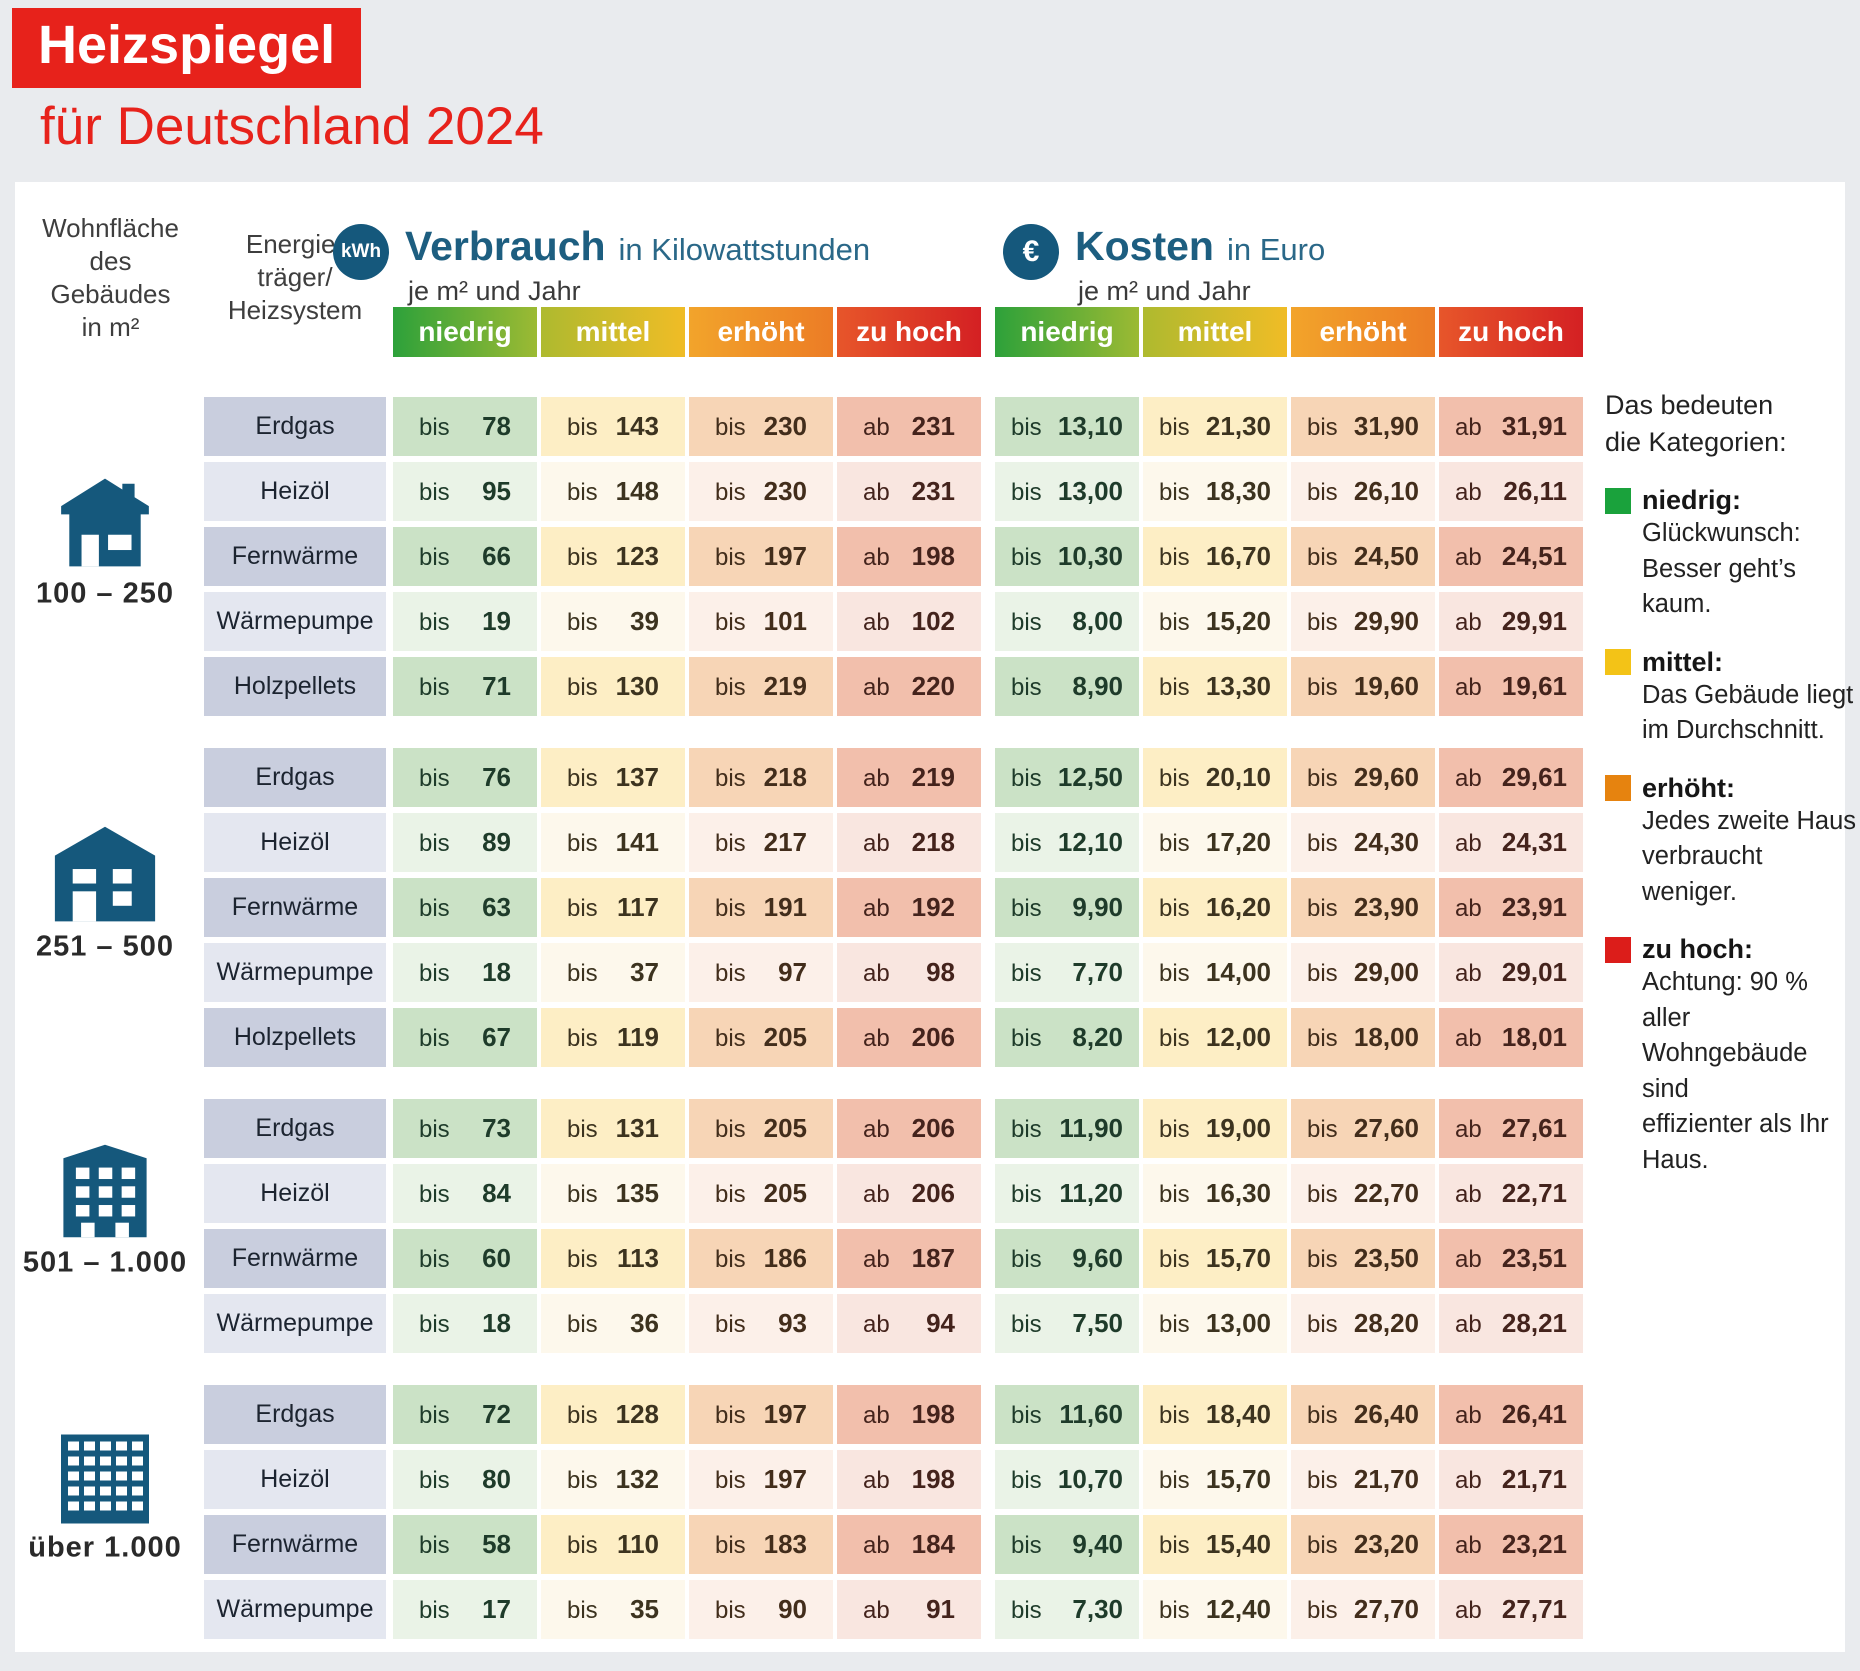 The width and height of the screenshot is (1860, 1671). I want to click on value-cell: bis 7,70, so click(1067, 972).